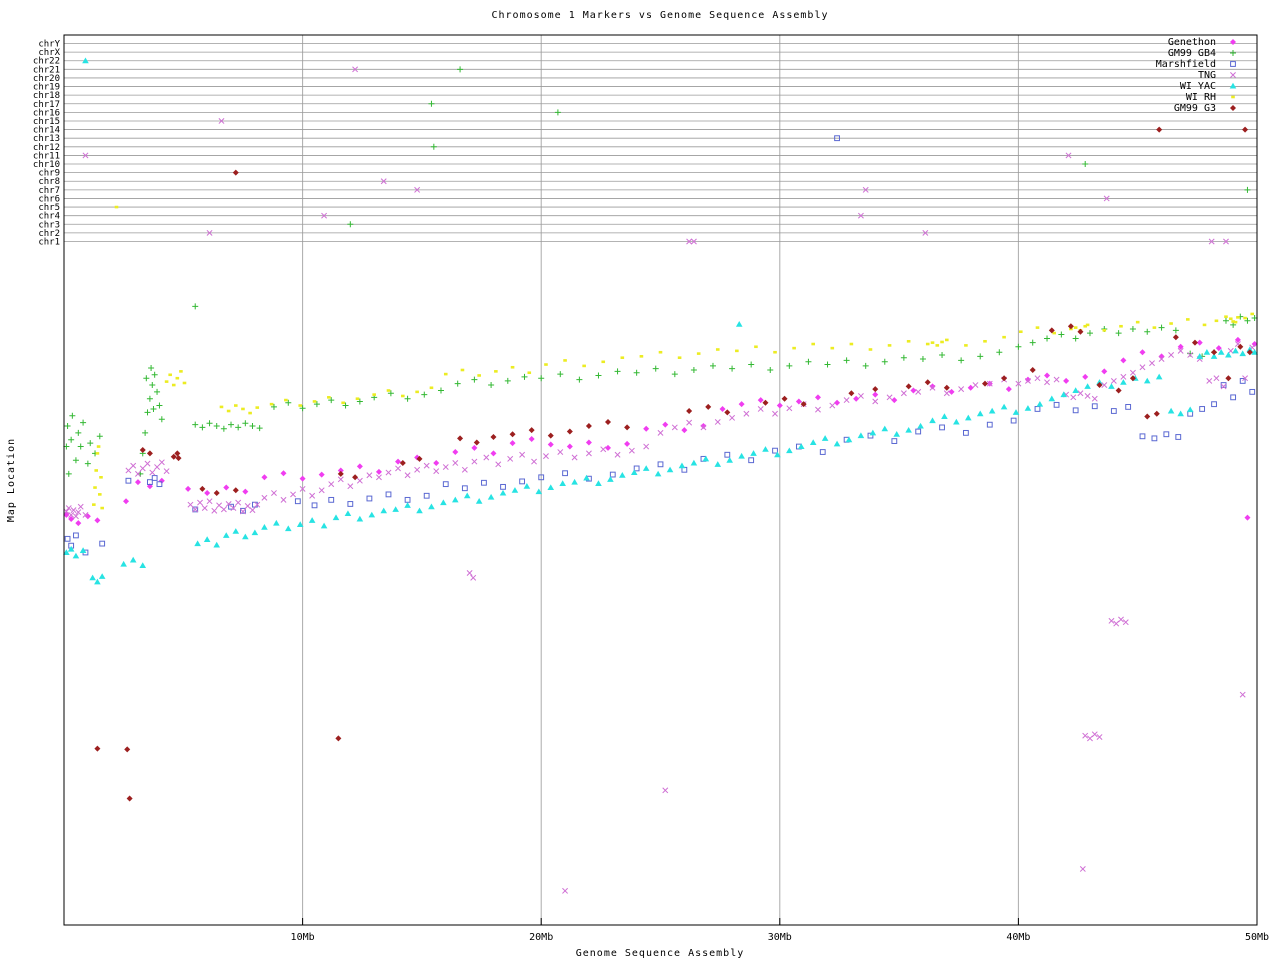 The height and width of the screenshot is (960, 1280). Describe the element at coordinates (46, 79) in the screenshot. I see `y-tick-label-chr20: chr20` at that location.